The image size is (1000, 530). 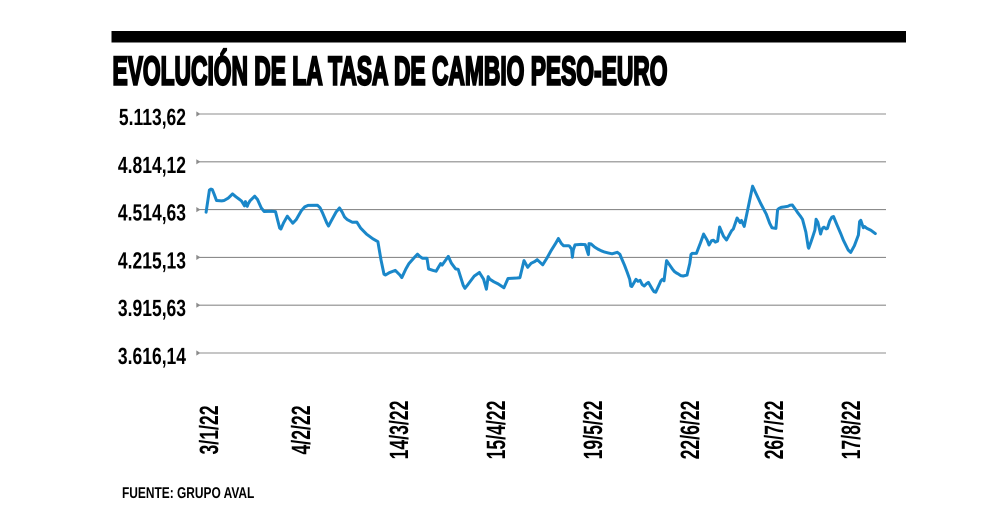 I want to click on svg-text: 4/2/22, so click(x=301, y=429).